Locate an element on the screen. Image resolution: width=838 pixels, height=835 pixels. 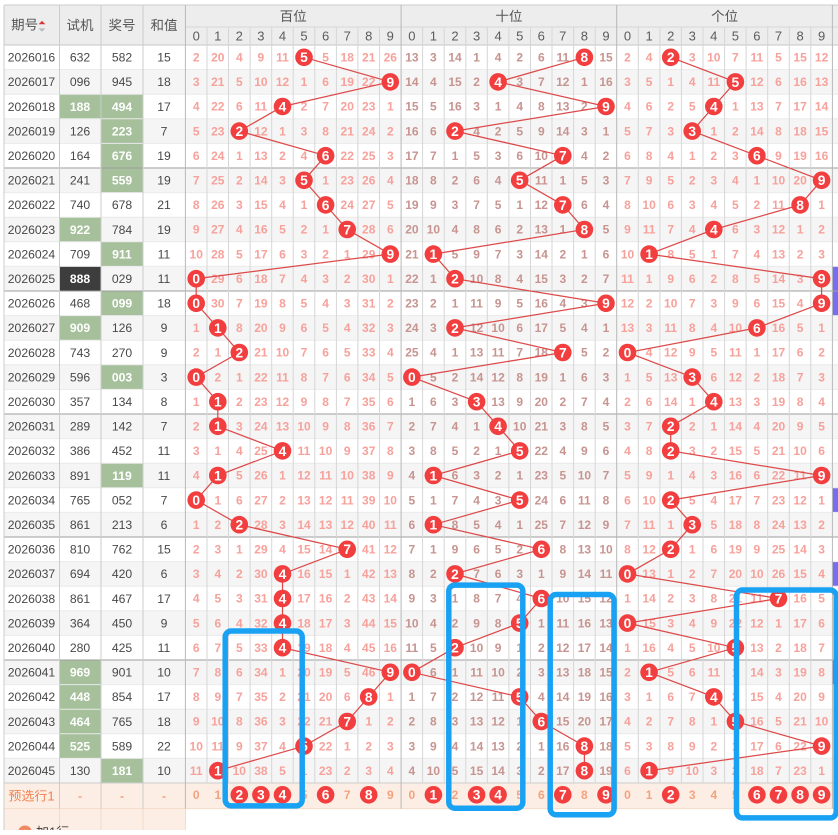
svg-text: 922 is located at coordinates (80, 230).